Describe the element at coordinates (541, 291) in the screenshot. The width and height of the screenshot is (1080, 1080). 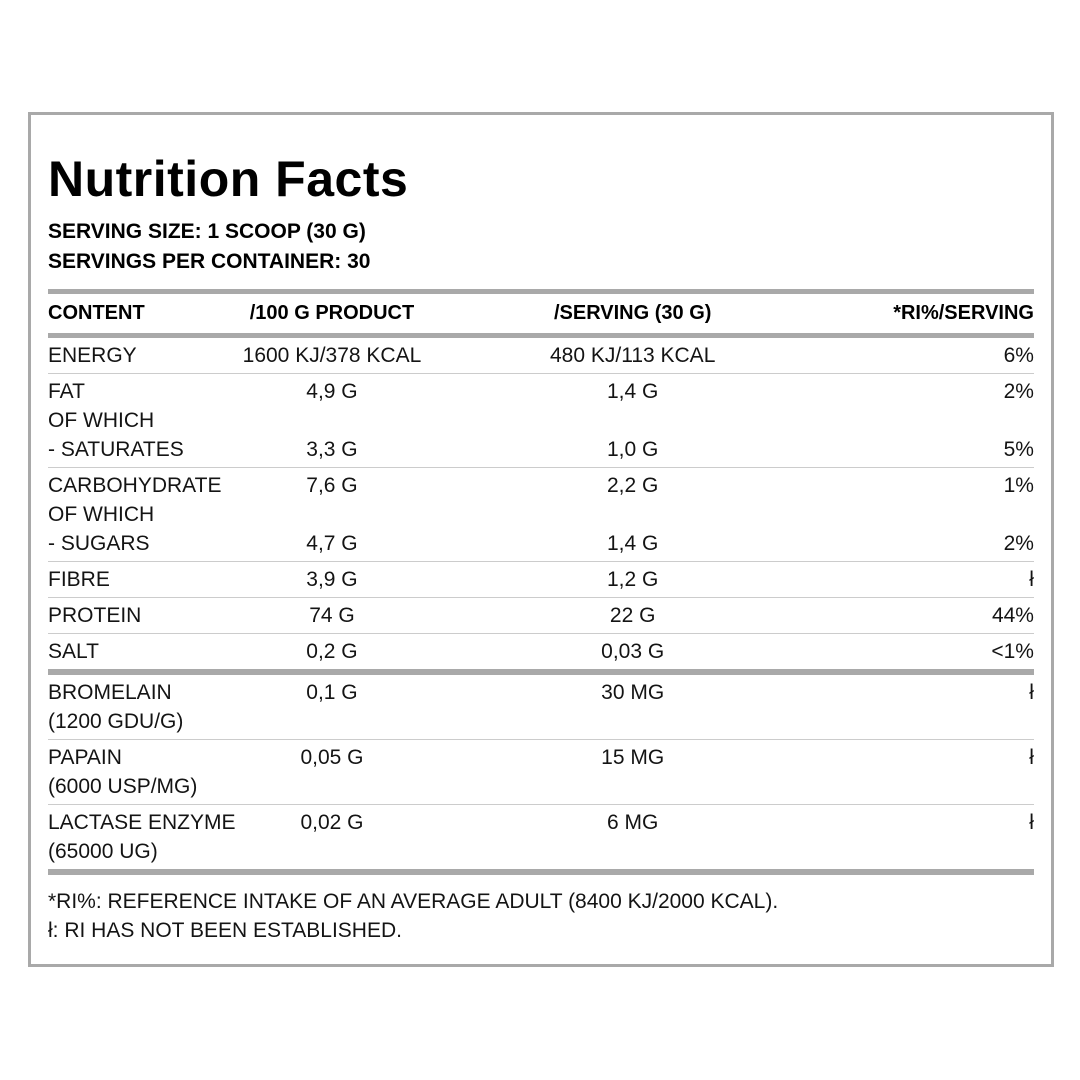
I see `table-top-bar` at that location.